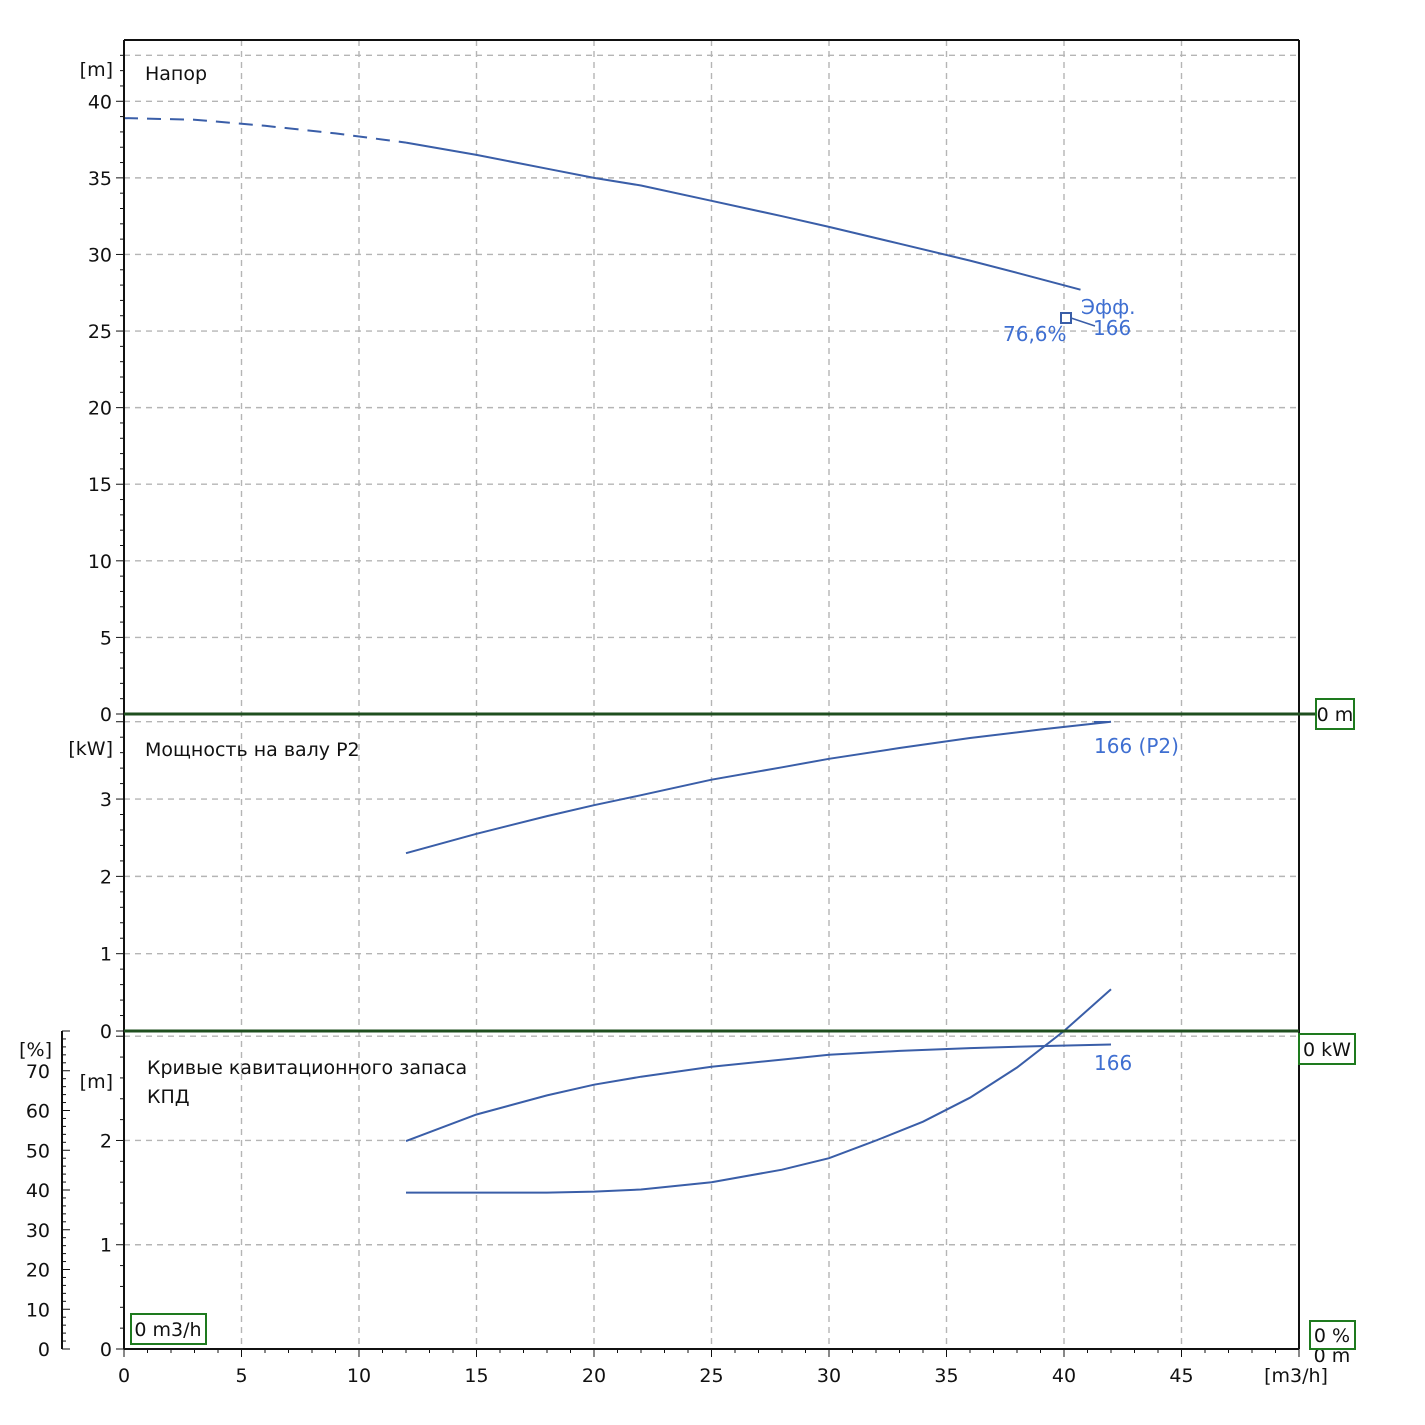 The image size is (1425, 1425). What do you see at coordinates (35, 1050) in the screenshot?
I see `efficiency-ylabel: [%]` at bounding box center [35, 1050].